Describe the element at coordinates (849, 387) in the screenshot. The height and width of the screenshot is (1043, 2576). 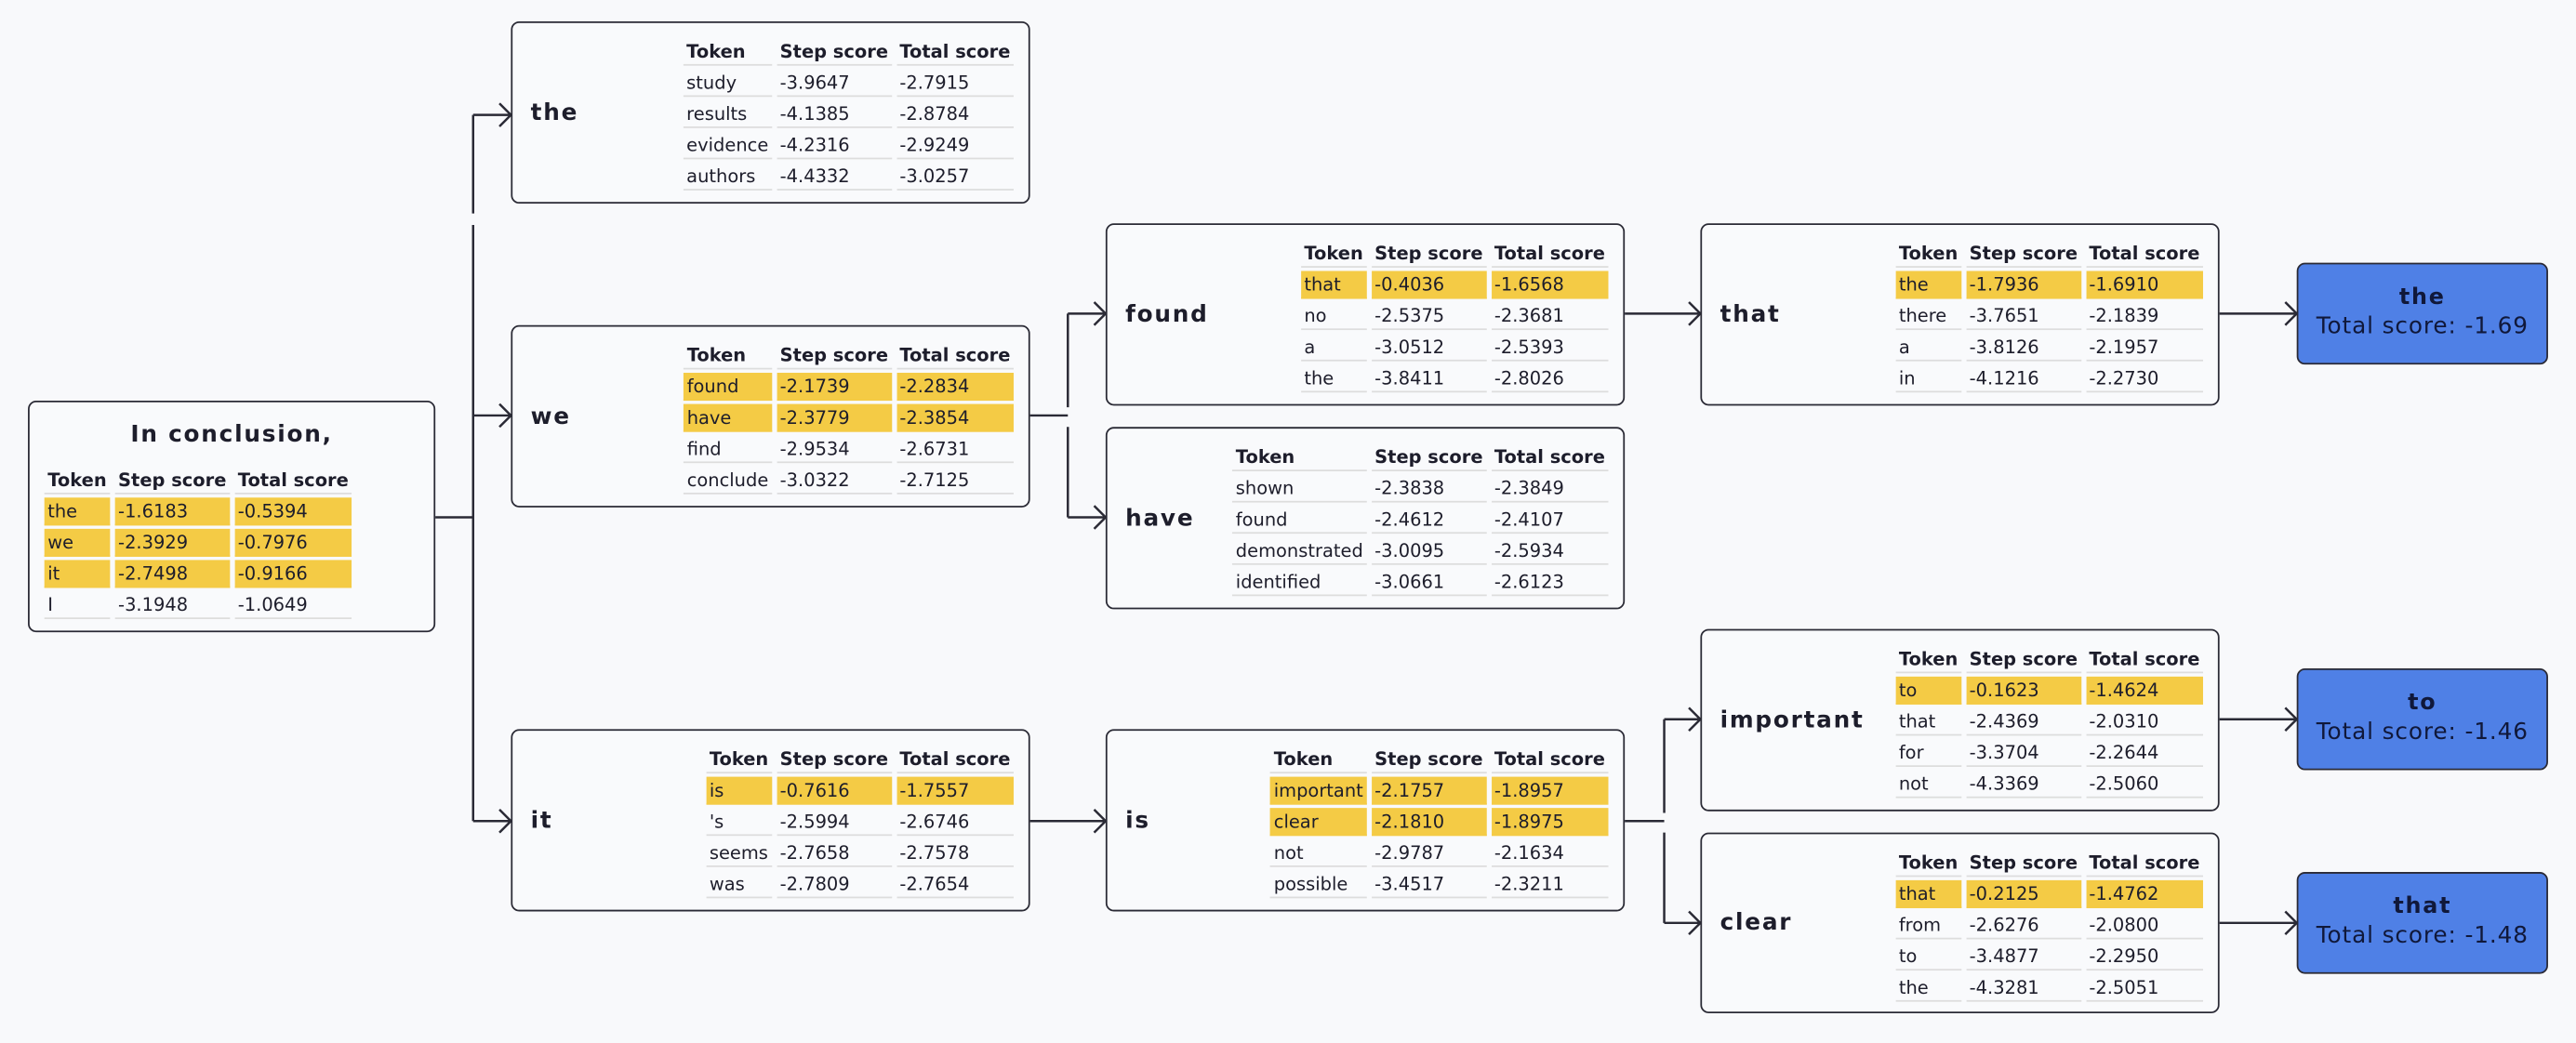
I see `token-row: found -2.1739 -2.2834` at that location.